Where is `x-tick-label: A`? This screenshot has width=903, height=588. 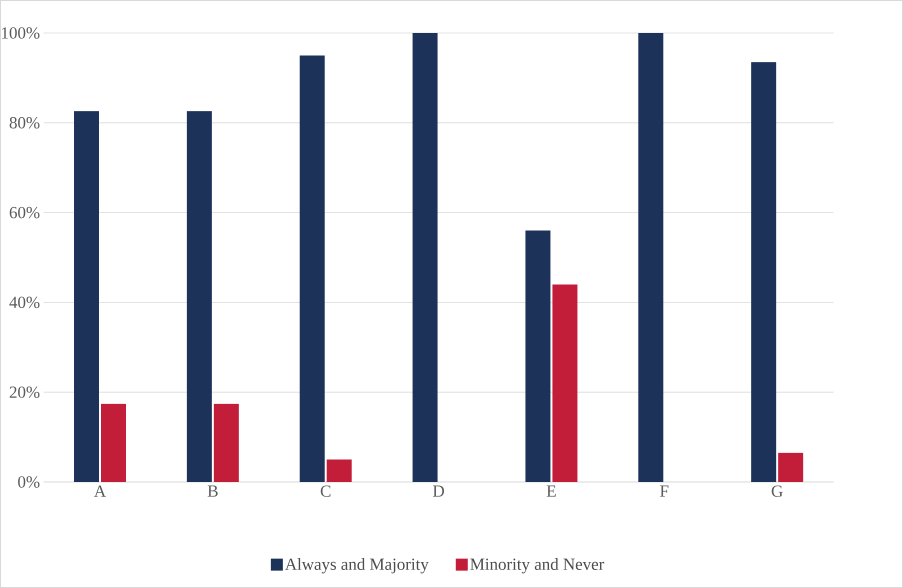
x-tick-label: A is located at coordinates (100, 491).